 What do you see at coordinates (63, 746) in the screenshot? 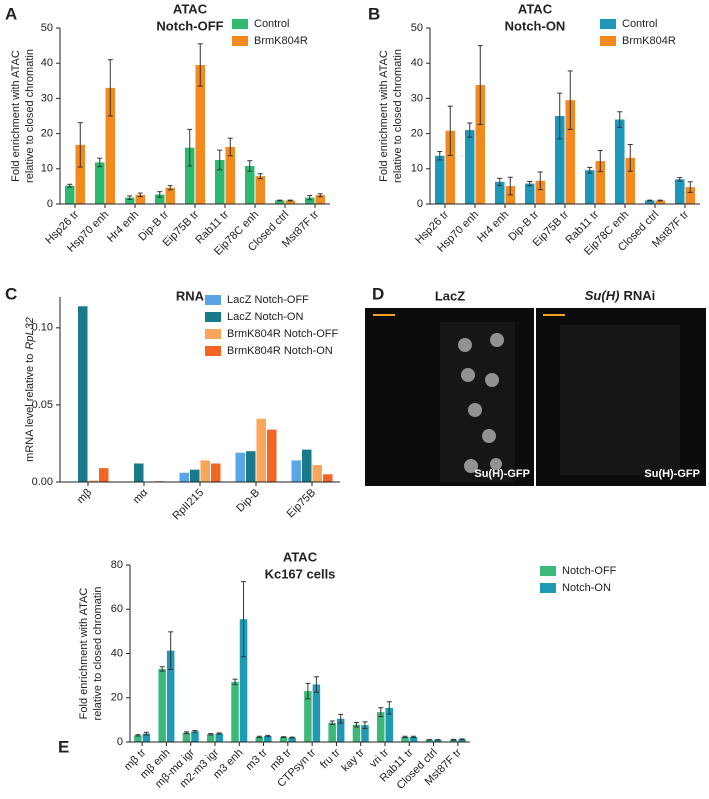
I see `panel-letter: E` at bounding box center [63, 746].